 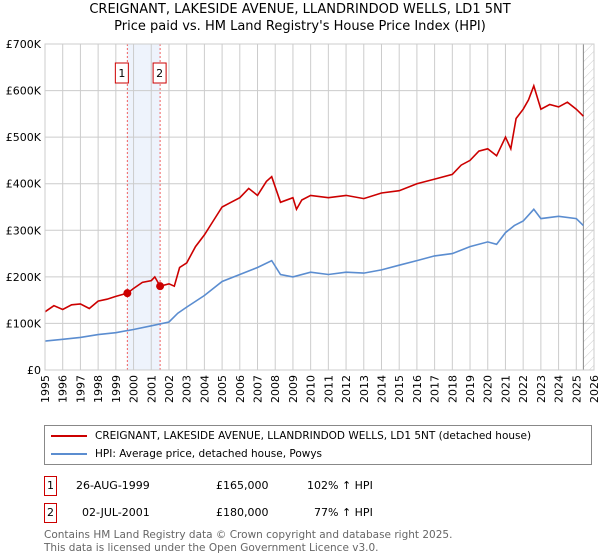 What do you see at coordinates (187, 389) in the screenshot?
I see `x-tick-label: 2003` at bounding box center [187, 389].